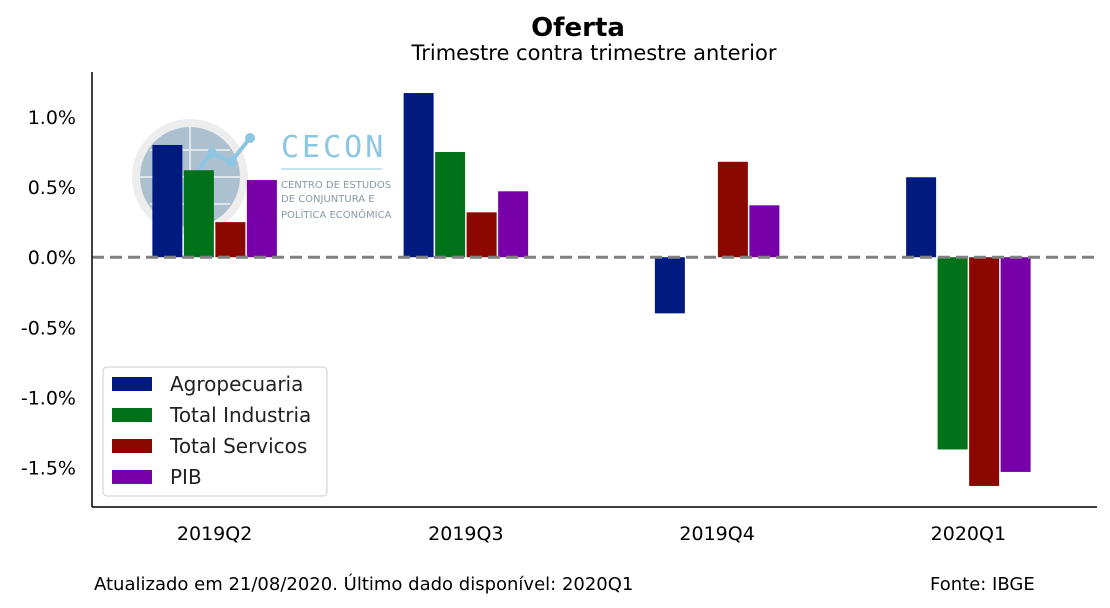 This screenshot has height=608, width=1110. Describe the element at coordinates (230, 240) in the screenshot. I see `bar-total-servicos-2019q2` at that location.